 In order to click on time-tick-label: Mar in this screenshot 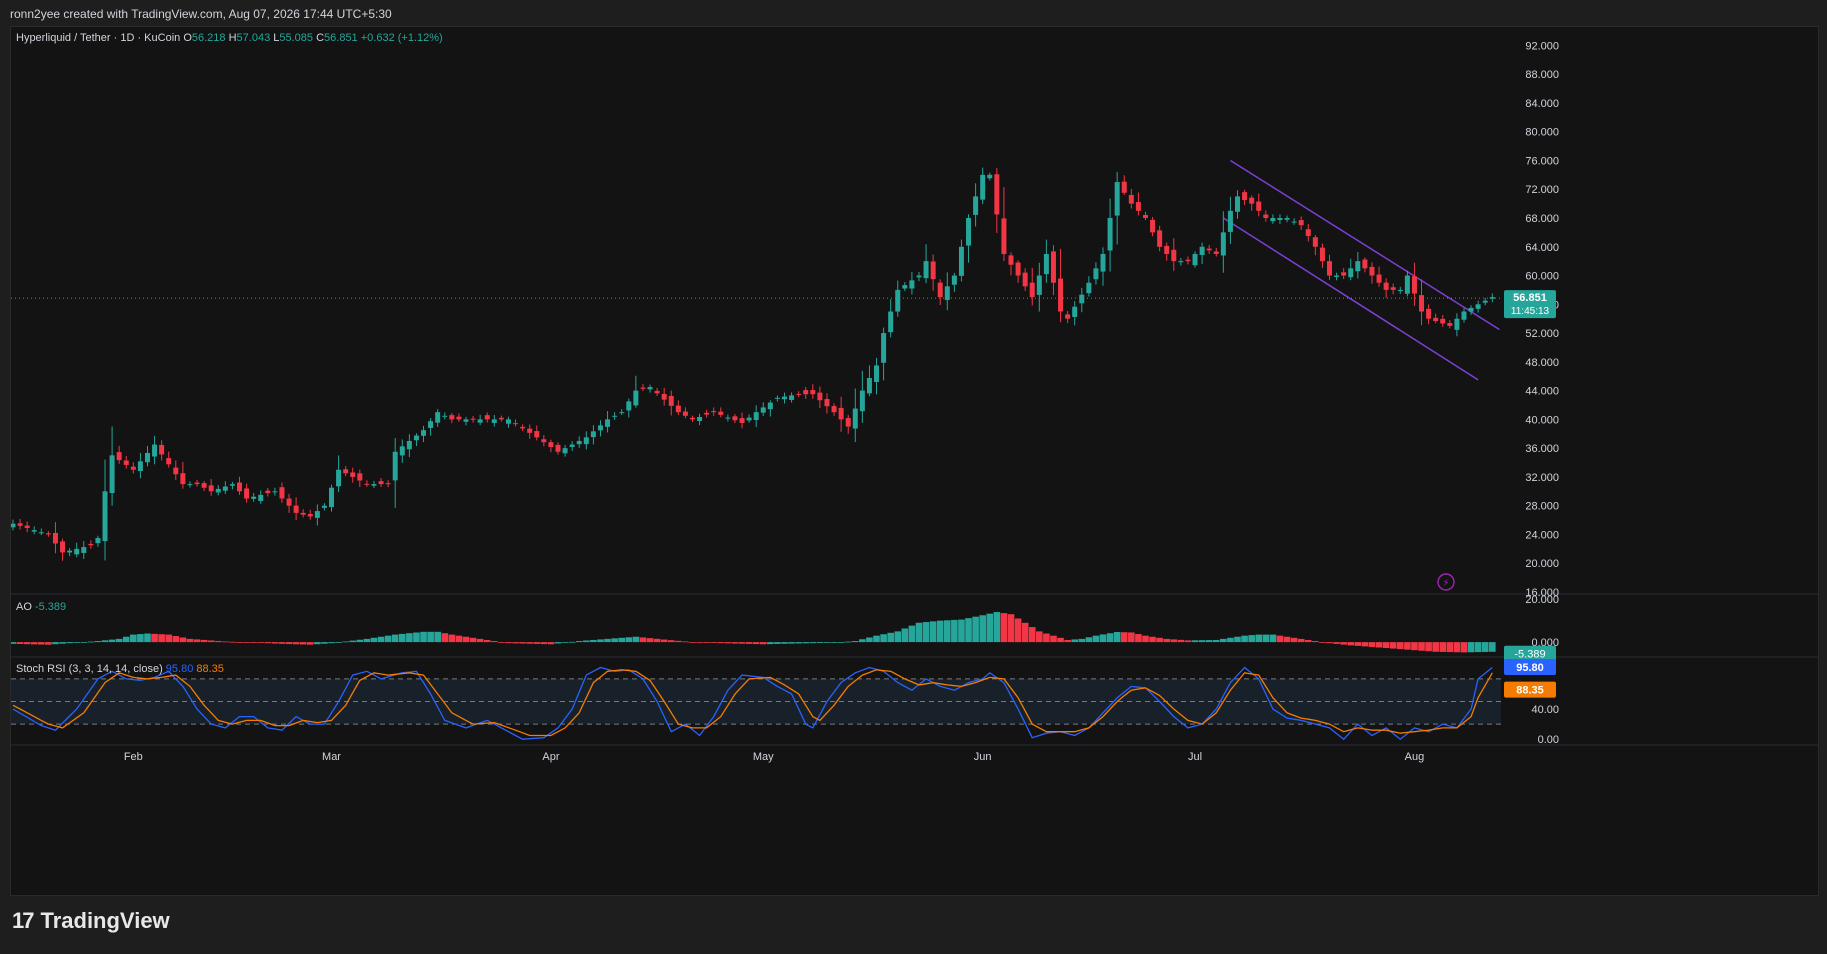, I will do `click(331, 757)`.